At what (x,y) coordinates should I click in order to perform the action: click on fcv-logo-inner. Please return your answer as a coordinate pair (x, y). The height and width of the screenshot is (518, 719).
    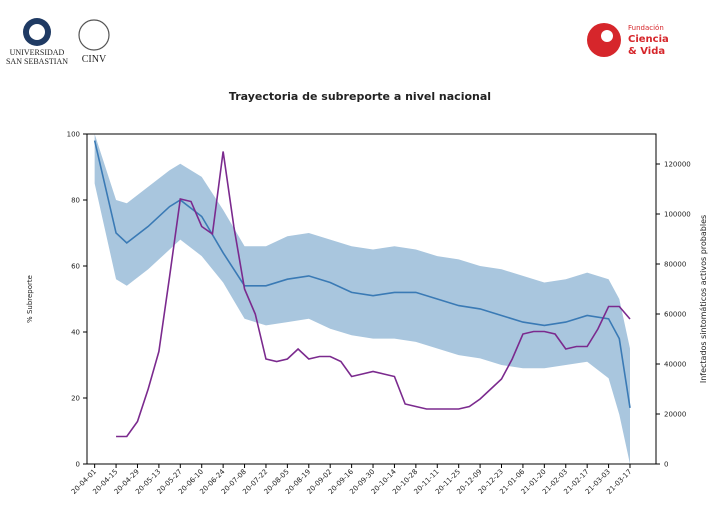
    Looking at the image, I should click on (607, 36).